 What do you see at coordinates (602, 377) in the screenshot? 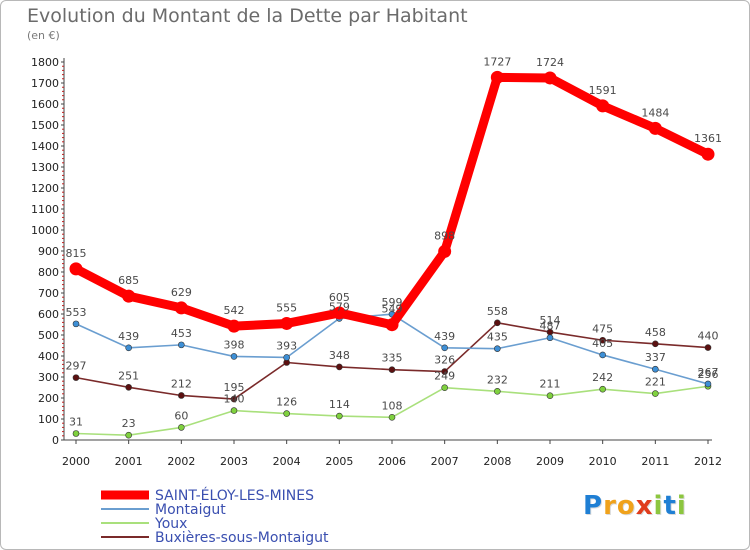
I see `data-label-2: 242` at bounding box center [602, 377].